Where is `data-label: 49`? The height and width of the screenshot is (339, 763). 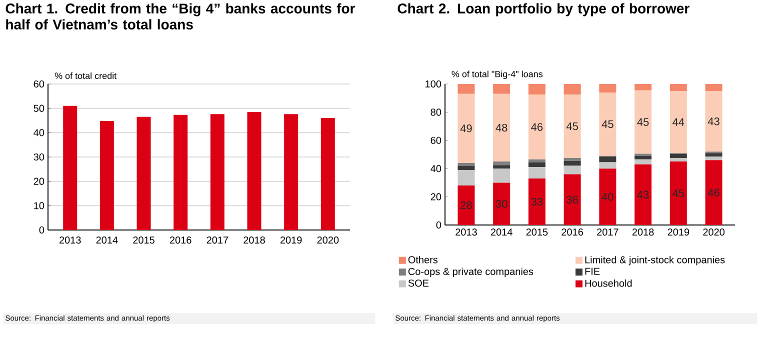 data-label: 49 is located at coordinates (466, 128).